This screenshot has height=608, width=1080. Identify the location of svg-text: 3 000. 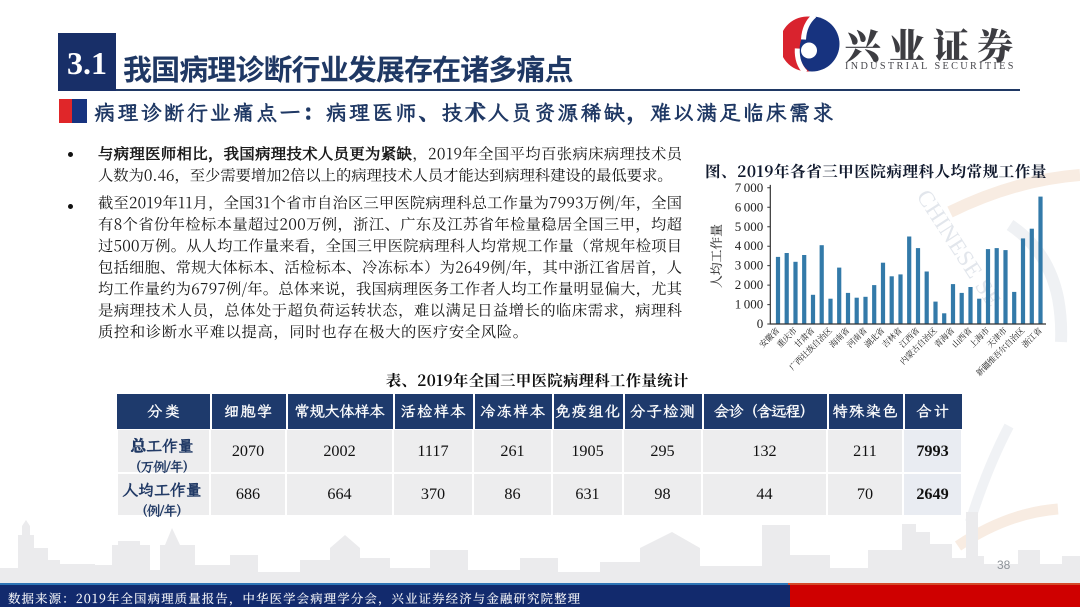
(749, 265).